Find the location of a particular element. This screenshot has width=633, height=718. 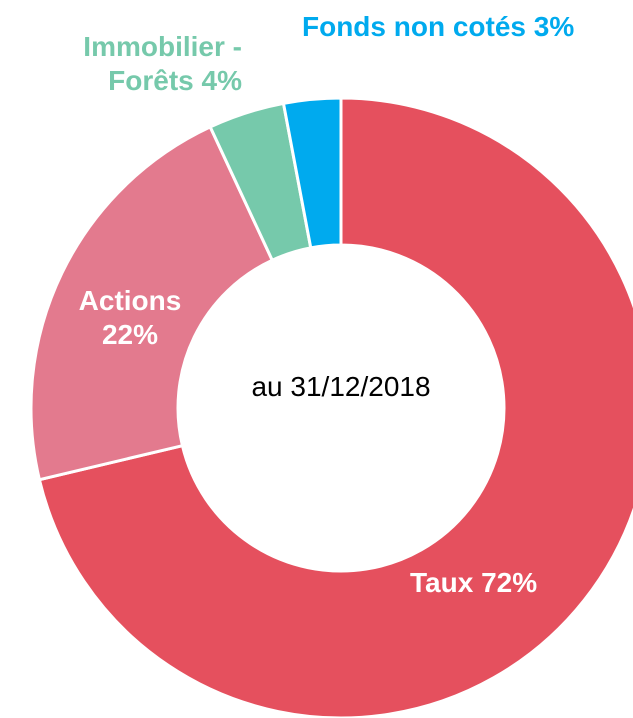

segment-label: Immobilier - Forêts 4% is located at coordinates (131, 64).